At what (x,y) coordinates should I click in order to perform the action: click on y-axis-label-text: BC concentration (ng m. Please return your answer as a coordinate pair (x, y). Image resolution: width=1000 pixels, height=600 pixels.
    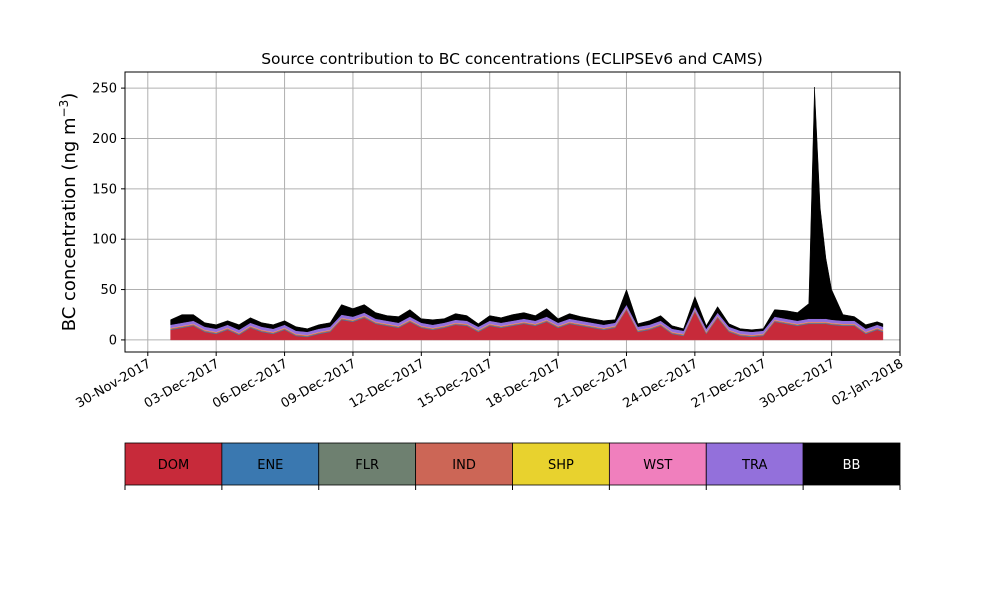
    Looking at the image, I should click on (69, 224).